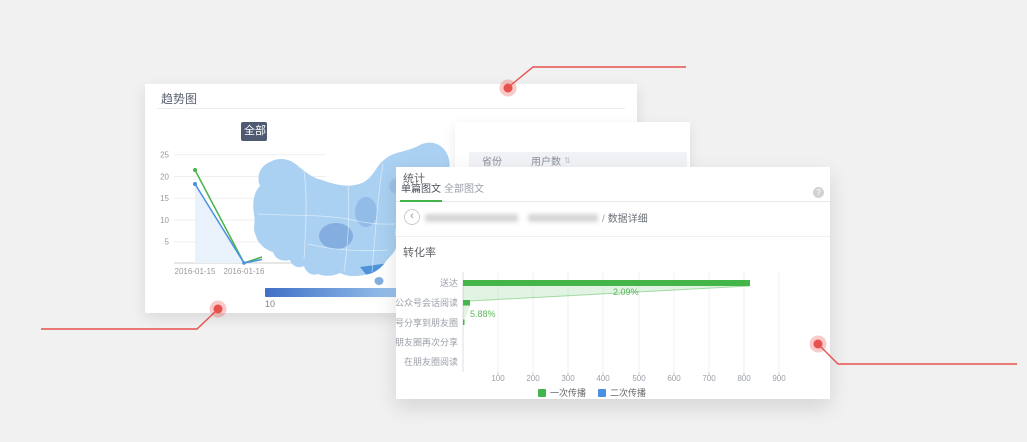  Describe the element at coordinates (533, 378) in the screenshot. I see `svg-text: 200` at that location.